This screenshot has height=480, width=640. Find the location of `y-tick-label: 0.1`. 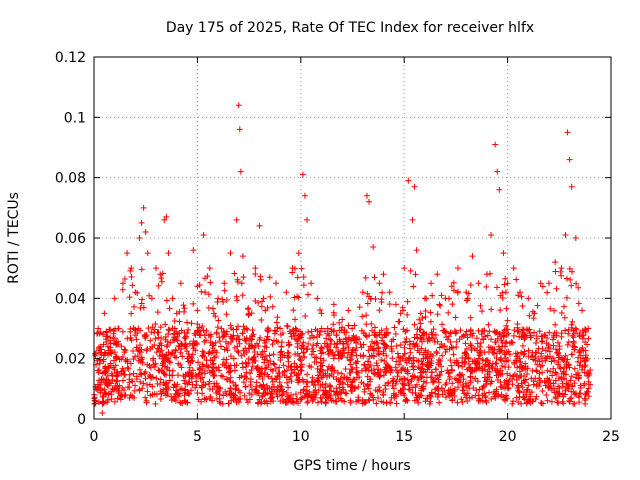

y-tick-label: 0.1 is located at coordinates (75, 118).